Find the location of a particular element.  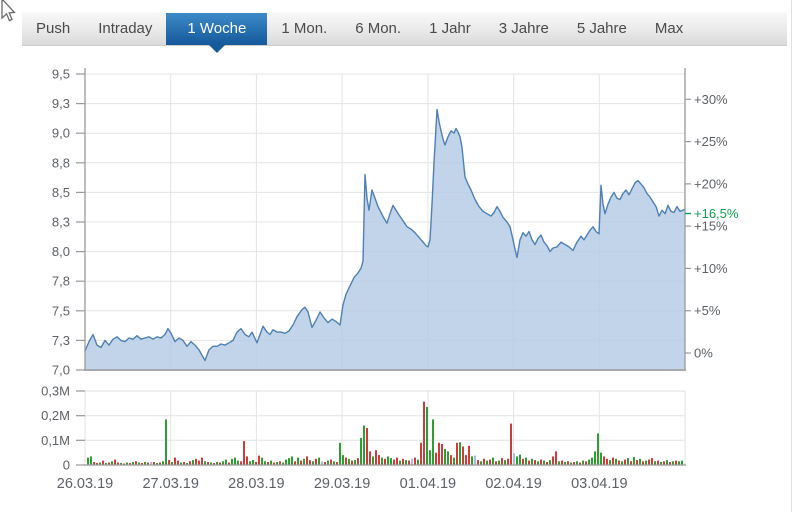

tab-1-mon: 1 Mon. is located at coordinates (304, 28).